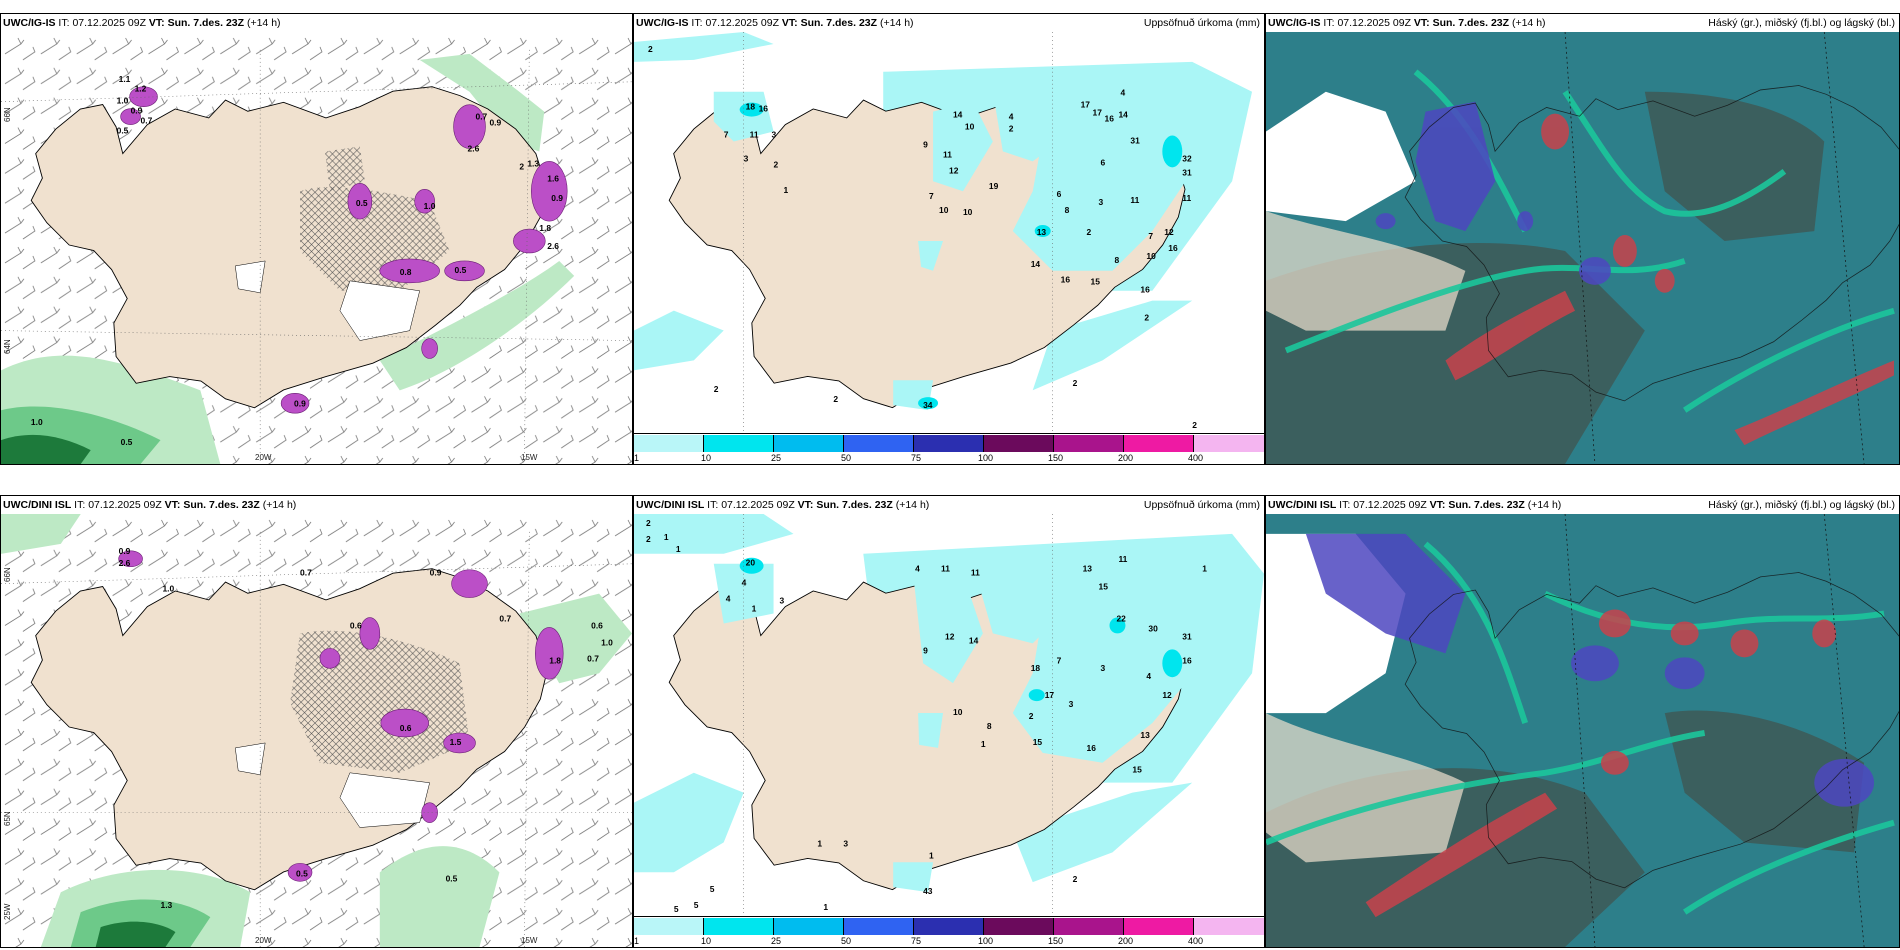 The image size is (1900, 950). What do you see at coordinates (846, 458) in the screenshot?
I see `legend-label: 50` at bounding box center [846, 458].